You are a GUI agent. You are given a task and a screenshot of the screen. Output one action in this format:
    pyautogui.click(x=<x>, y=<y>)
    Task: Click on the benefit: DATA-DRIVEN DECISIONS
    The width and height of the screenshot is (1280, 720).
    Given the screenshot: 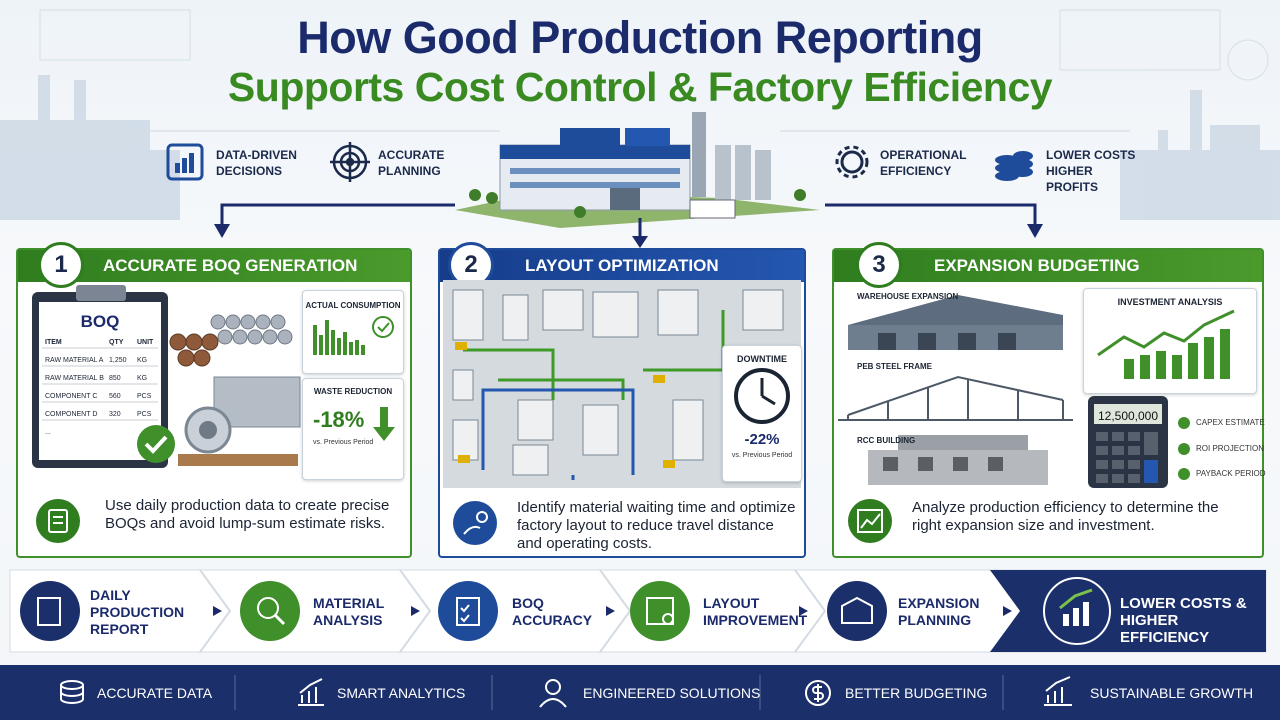 What is the action you would take?
    pyautogui.click(x=256, y=163)
    